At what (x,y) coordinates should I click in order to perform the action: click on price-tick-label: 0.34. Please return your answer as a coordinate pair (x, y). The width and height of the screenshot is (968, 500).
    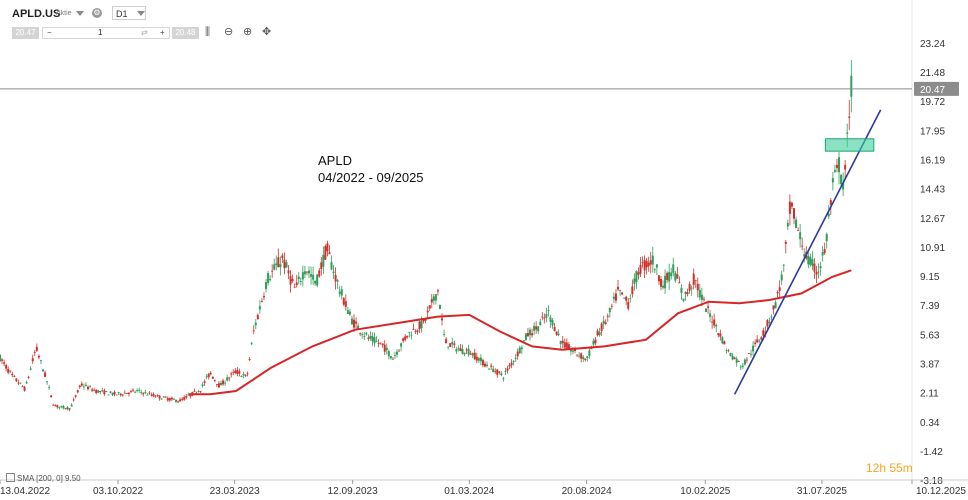
    Looking at the image, I should click on (930, 423).